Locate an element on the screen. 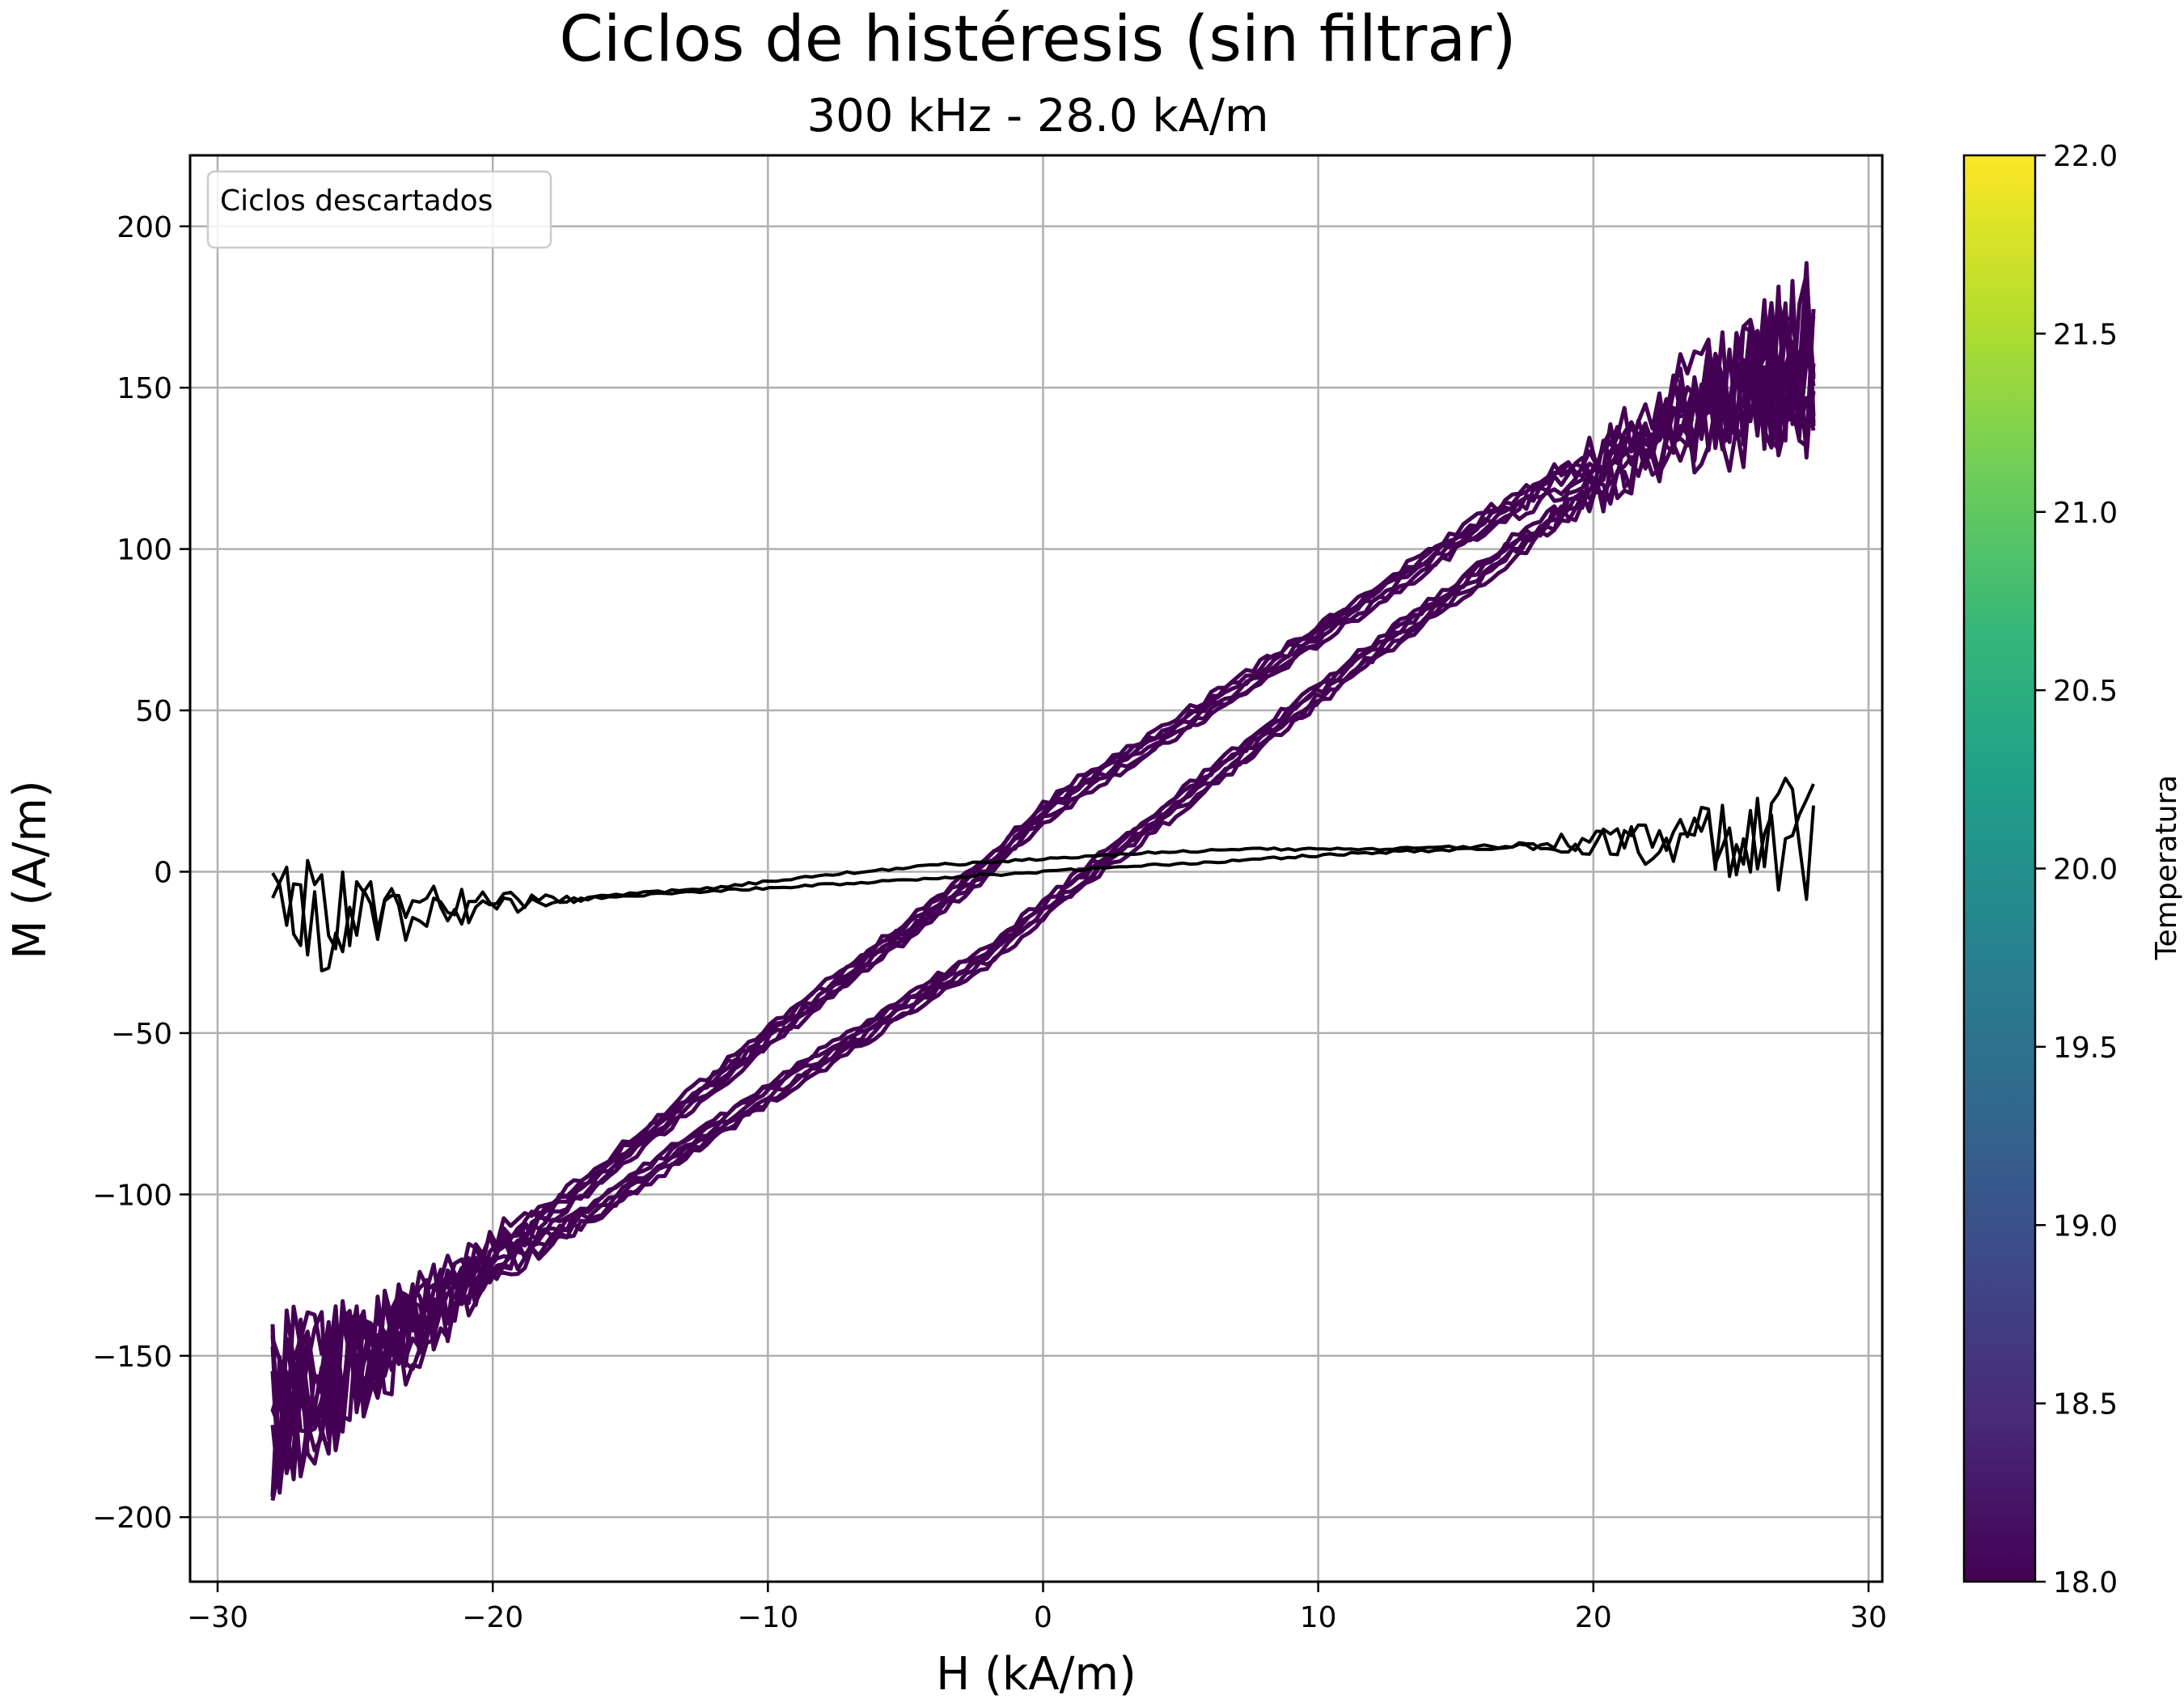 This screenshot has width=2184, height=1699. x-axis-label: H (kA/m) is located at coordinates (1036, 1673).